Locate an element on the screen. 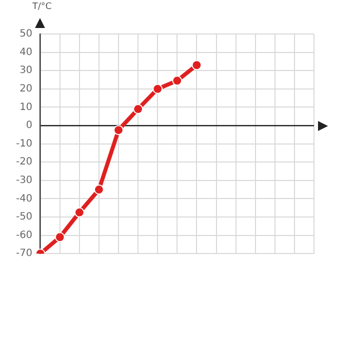  y-tick-label: -50 is located at coordinates (24, 217).